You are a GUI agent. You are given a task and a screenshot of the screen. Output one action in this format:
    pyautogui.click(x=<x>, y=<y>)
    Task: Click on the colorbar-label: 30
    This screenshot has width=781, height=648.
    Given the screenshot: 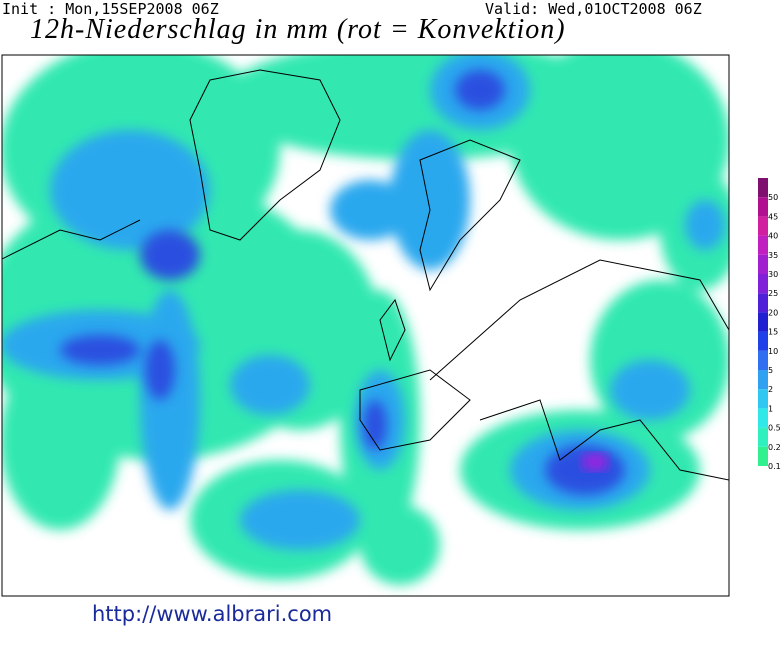 What is the action you would take?
    pyautogui.click(x=773, y=274)
    